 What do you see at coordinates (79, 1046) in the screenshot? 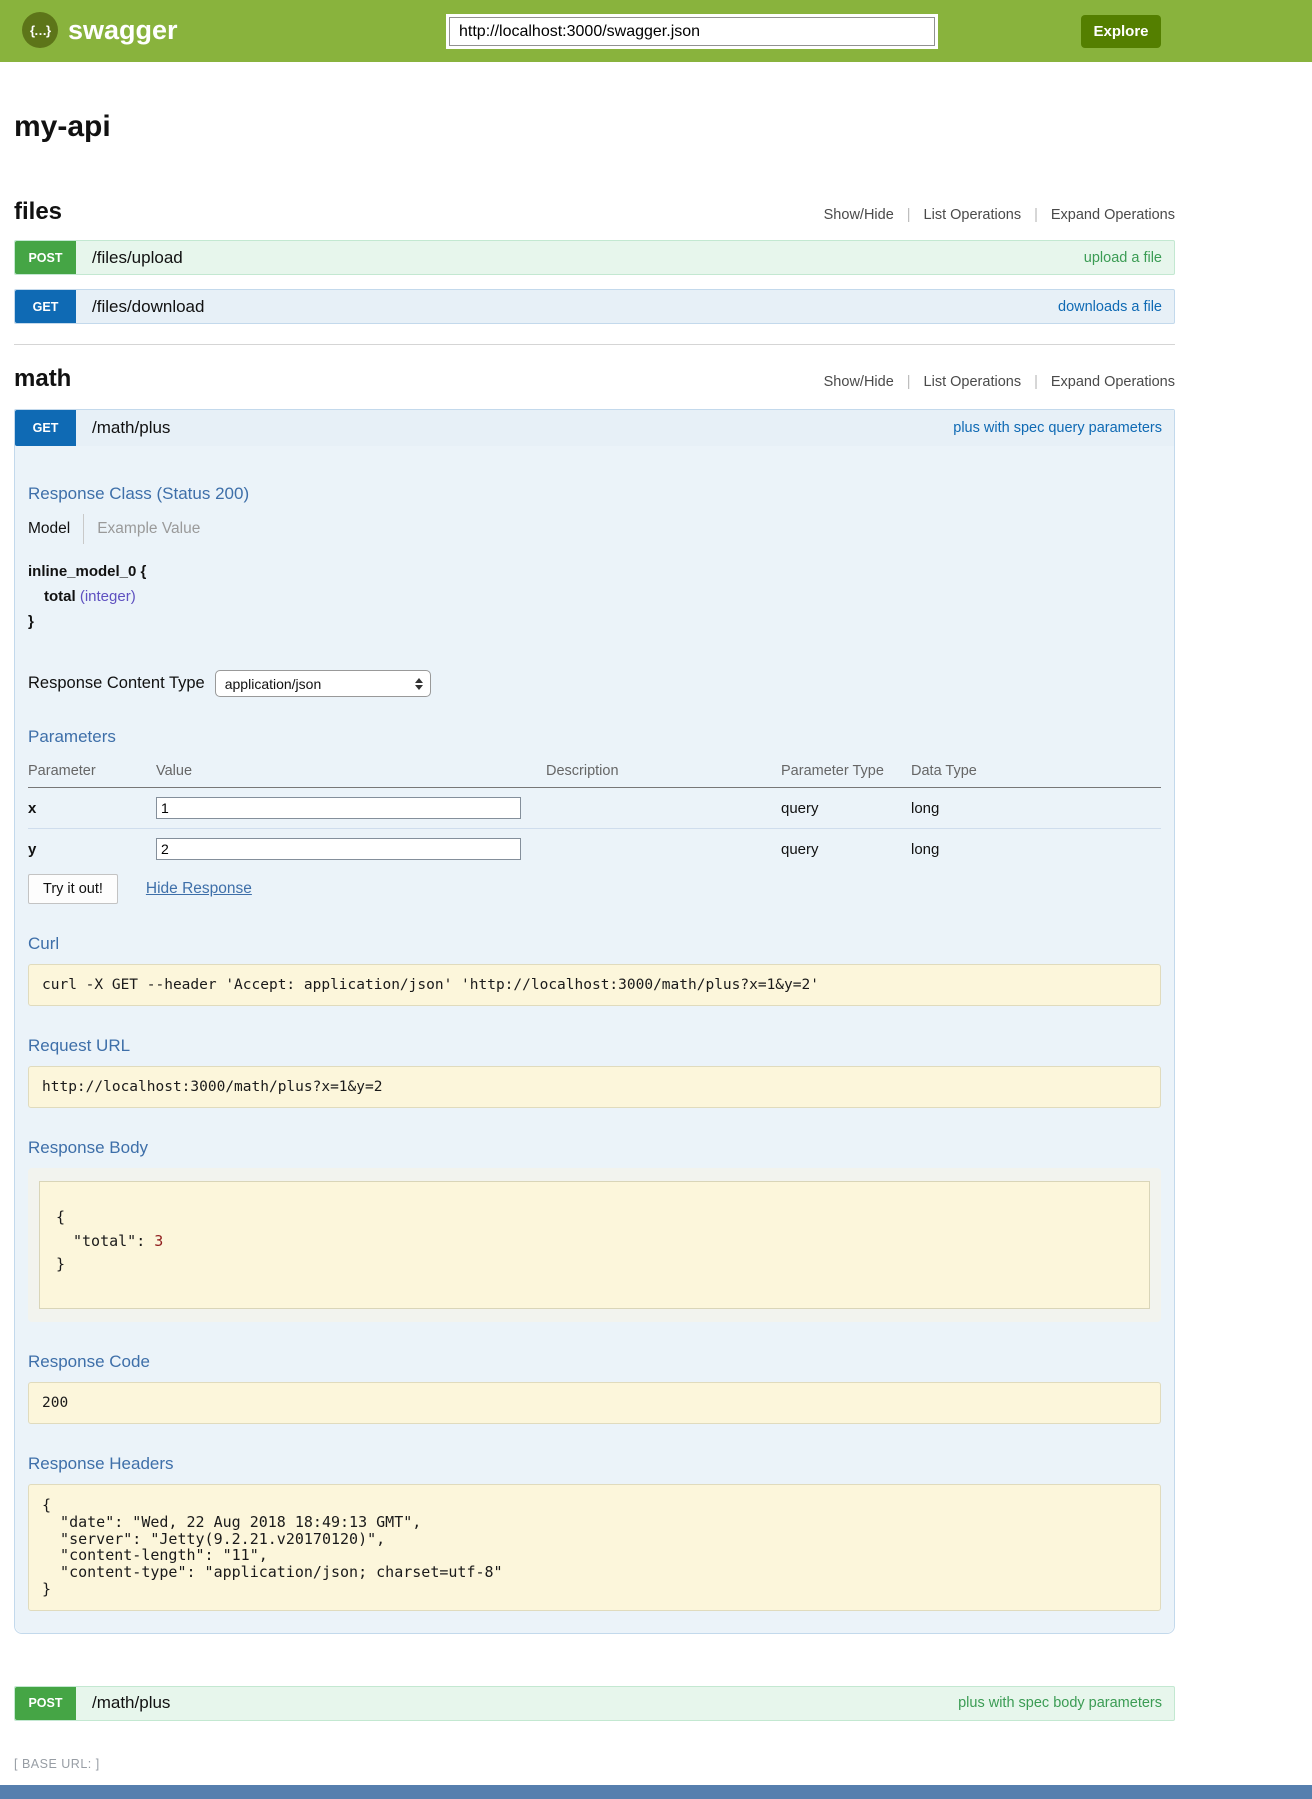
I see `request-url-heading: Request URL` at bounding box center [79, 1046].